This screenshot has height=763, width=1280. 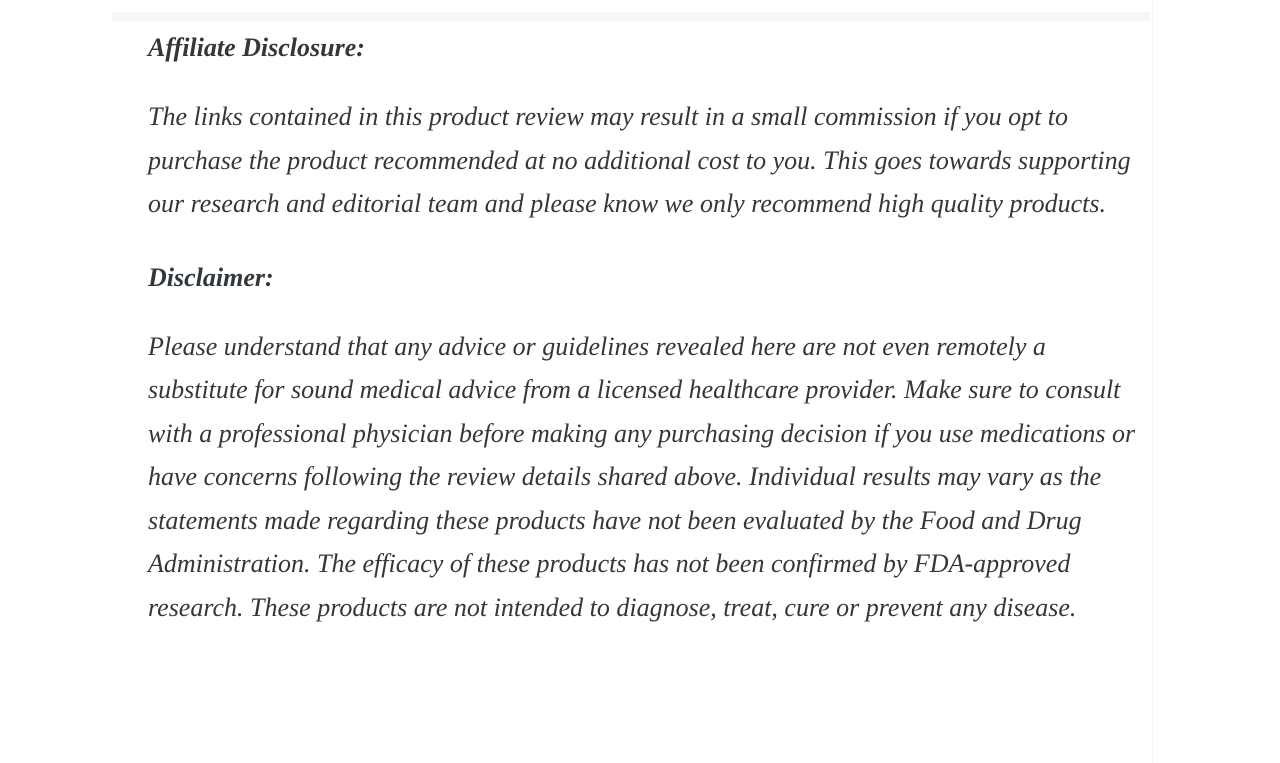 I want to click on content-top-divider, so click(x=631, y=16).